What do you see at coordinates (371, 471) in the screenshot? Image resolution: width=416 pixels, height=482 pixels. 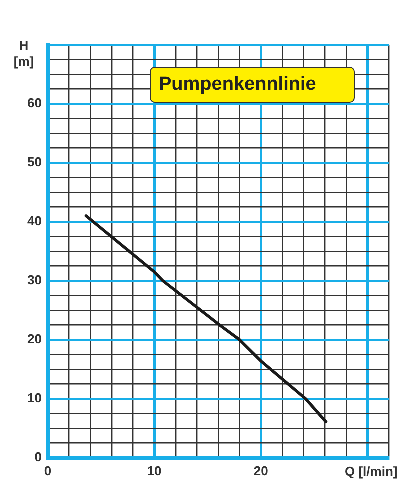 I see `x-axis-title: Q [l/min]` at bounding box center [371, 471].